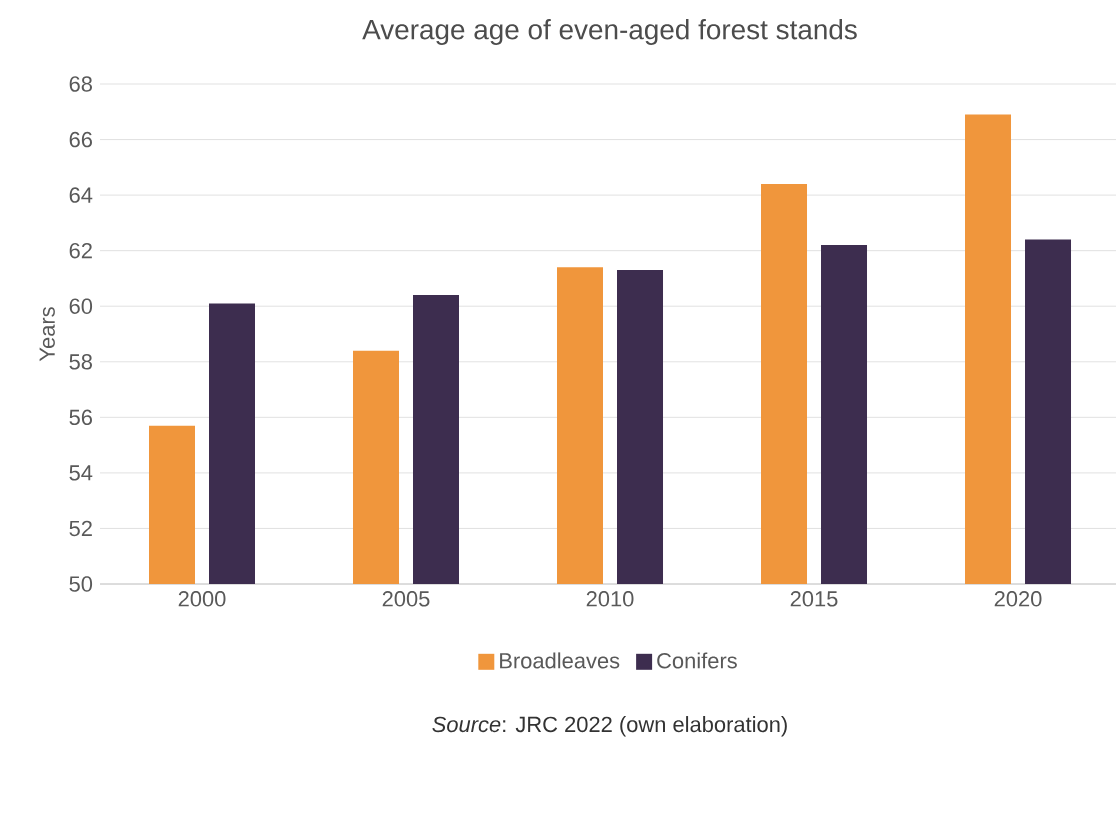 The image size is (1116, 820). I want to click on legend-label: Conifers, so click(697, 660).